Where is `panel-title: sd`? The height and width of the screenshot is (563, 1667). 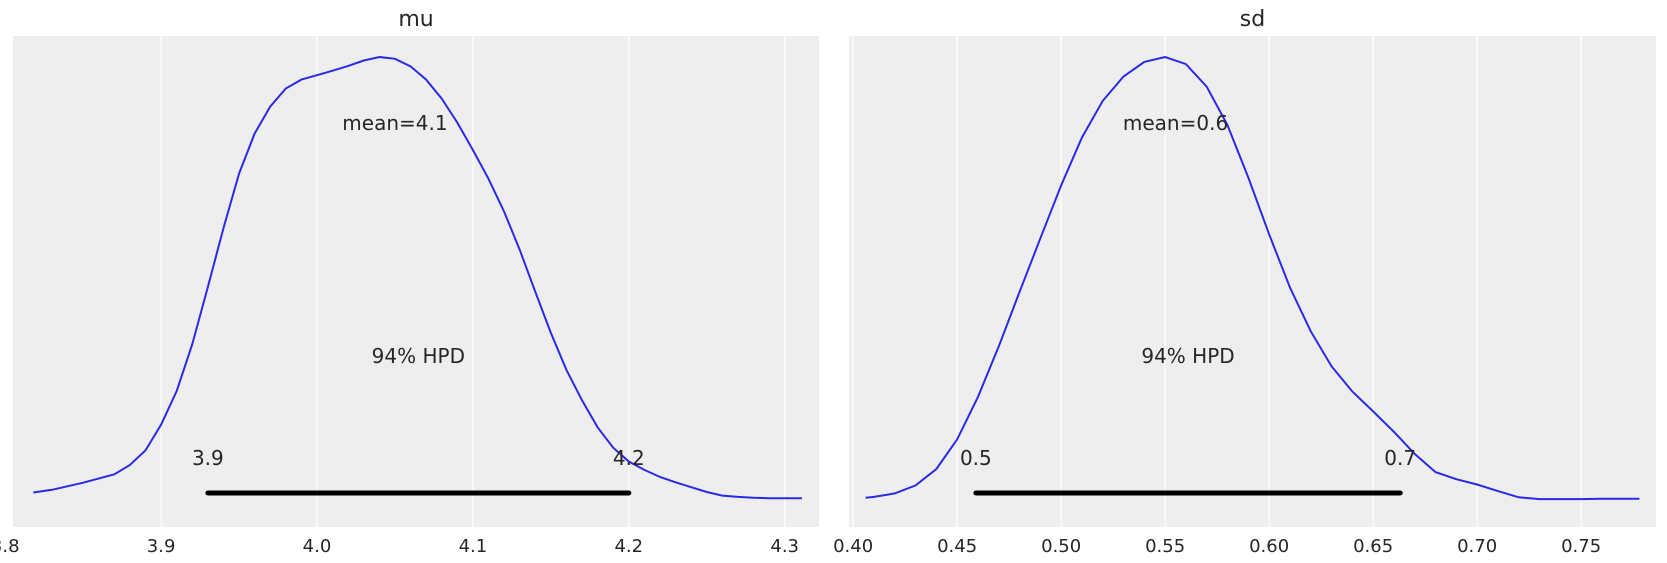 panel-title: sd is located at coordinates (1252, 19).